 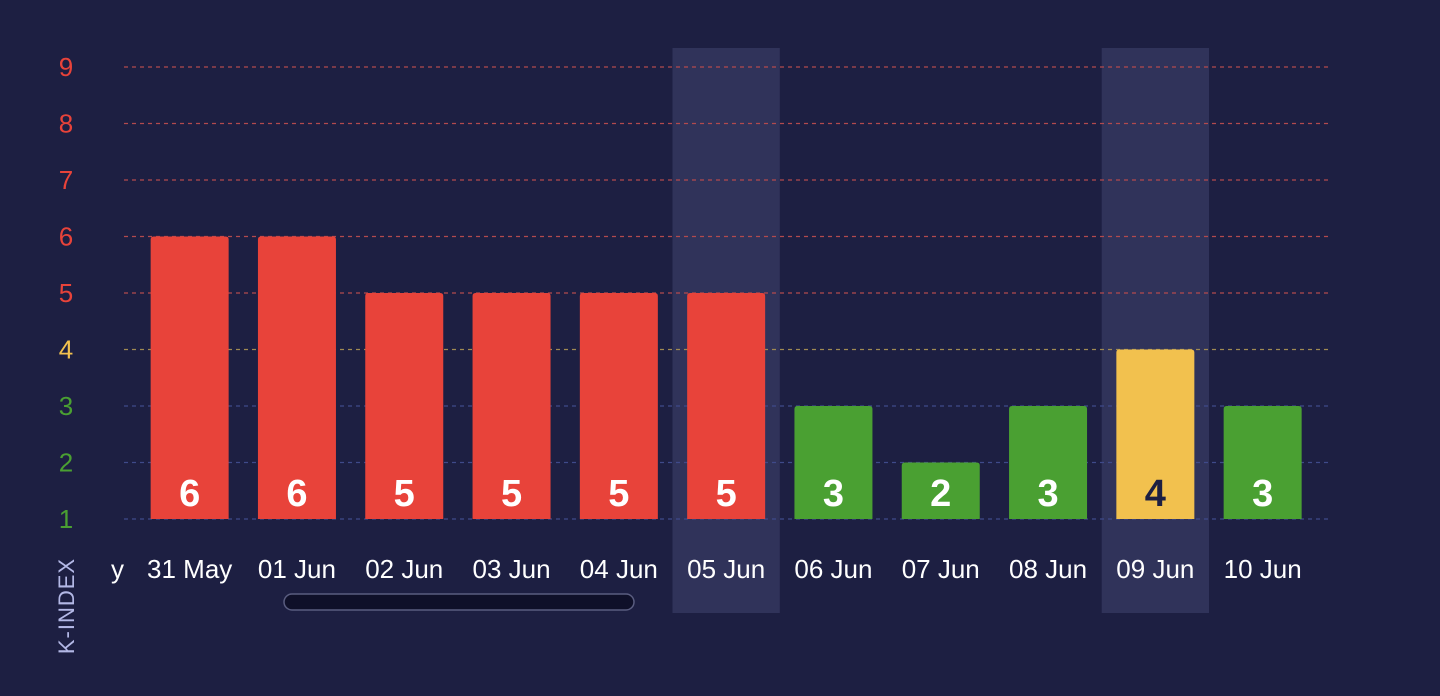 I want to click on y-tick-label: 9, so click(x=66, y=67).